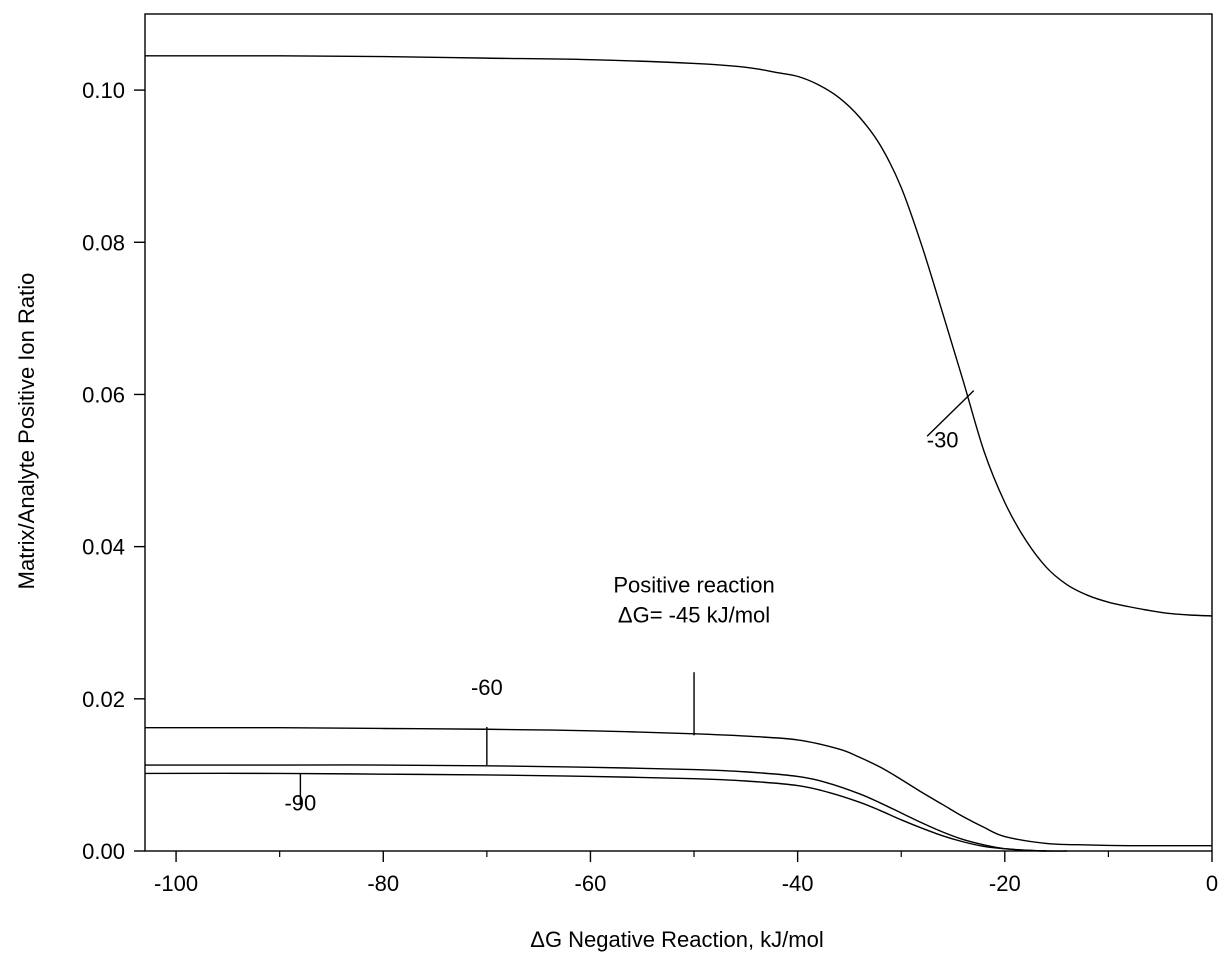  I want to click on label-90: -90, so click(300, 794).